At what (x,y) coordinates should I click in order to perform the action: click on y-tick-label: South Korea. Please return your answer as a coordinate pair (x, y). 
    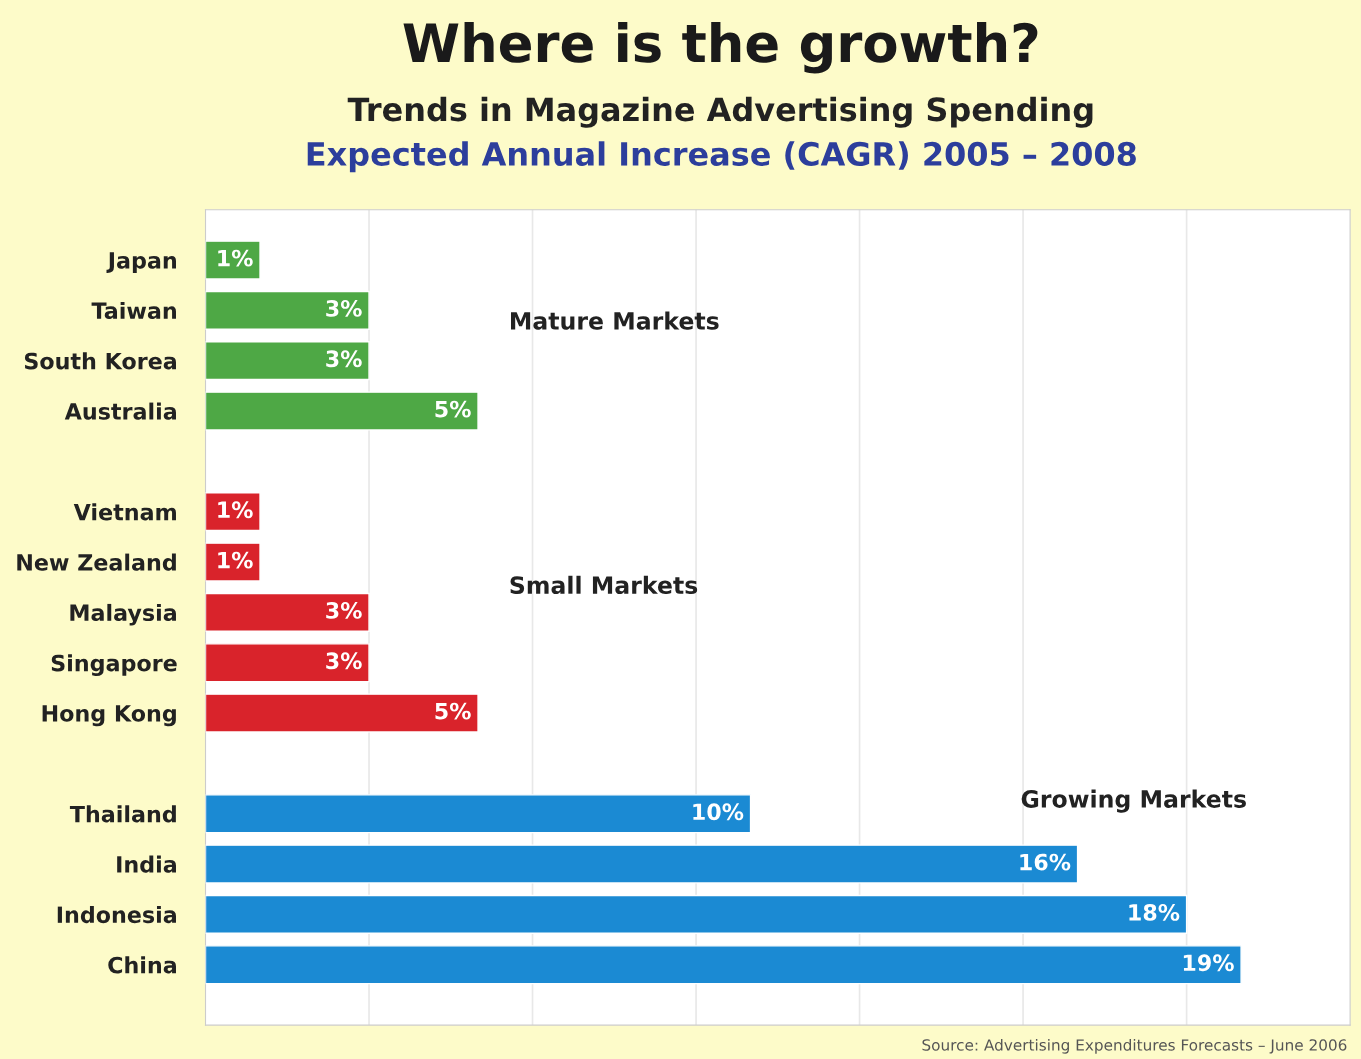
    Looking at the image, I should click on (100, 361).